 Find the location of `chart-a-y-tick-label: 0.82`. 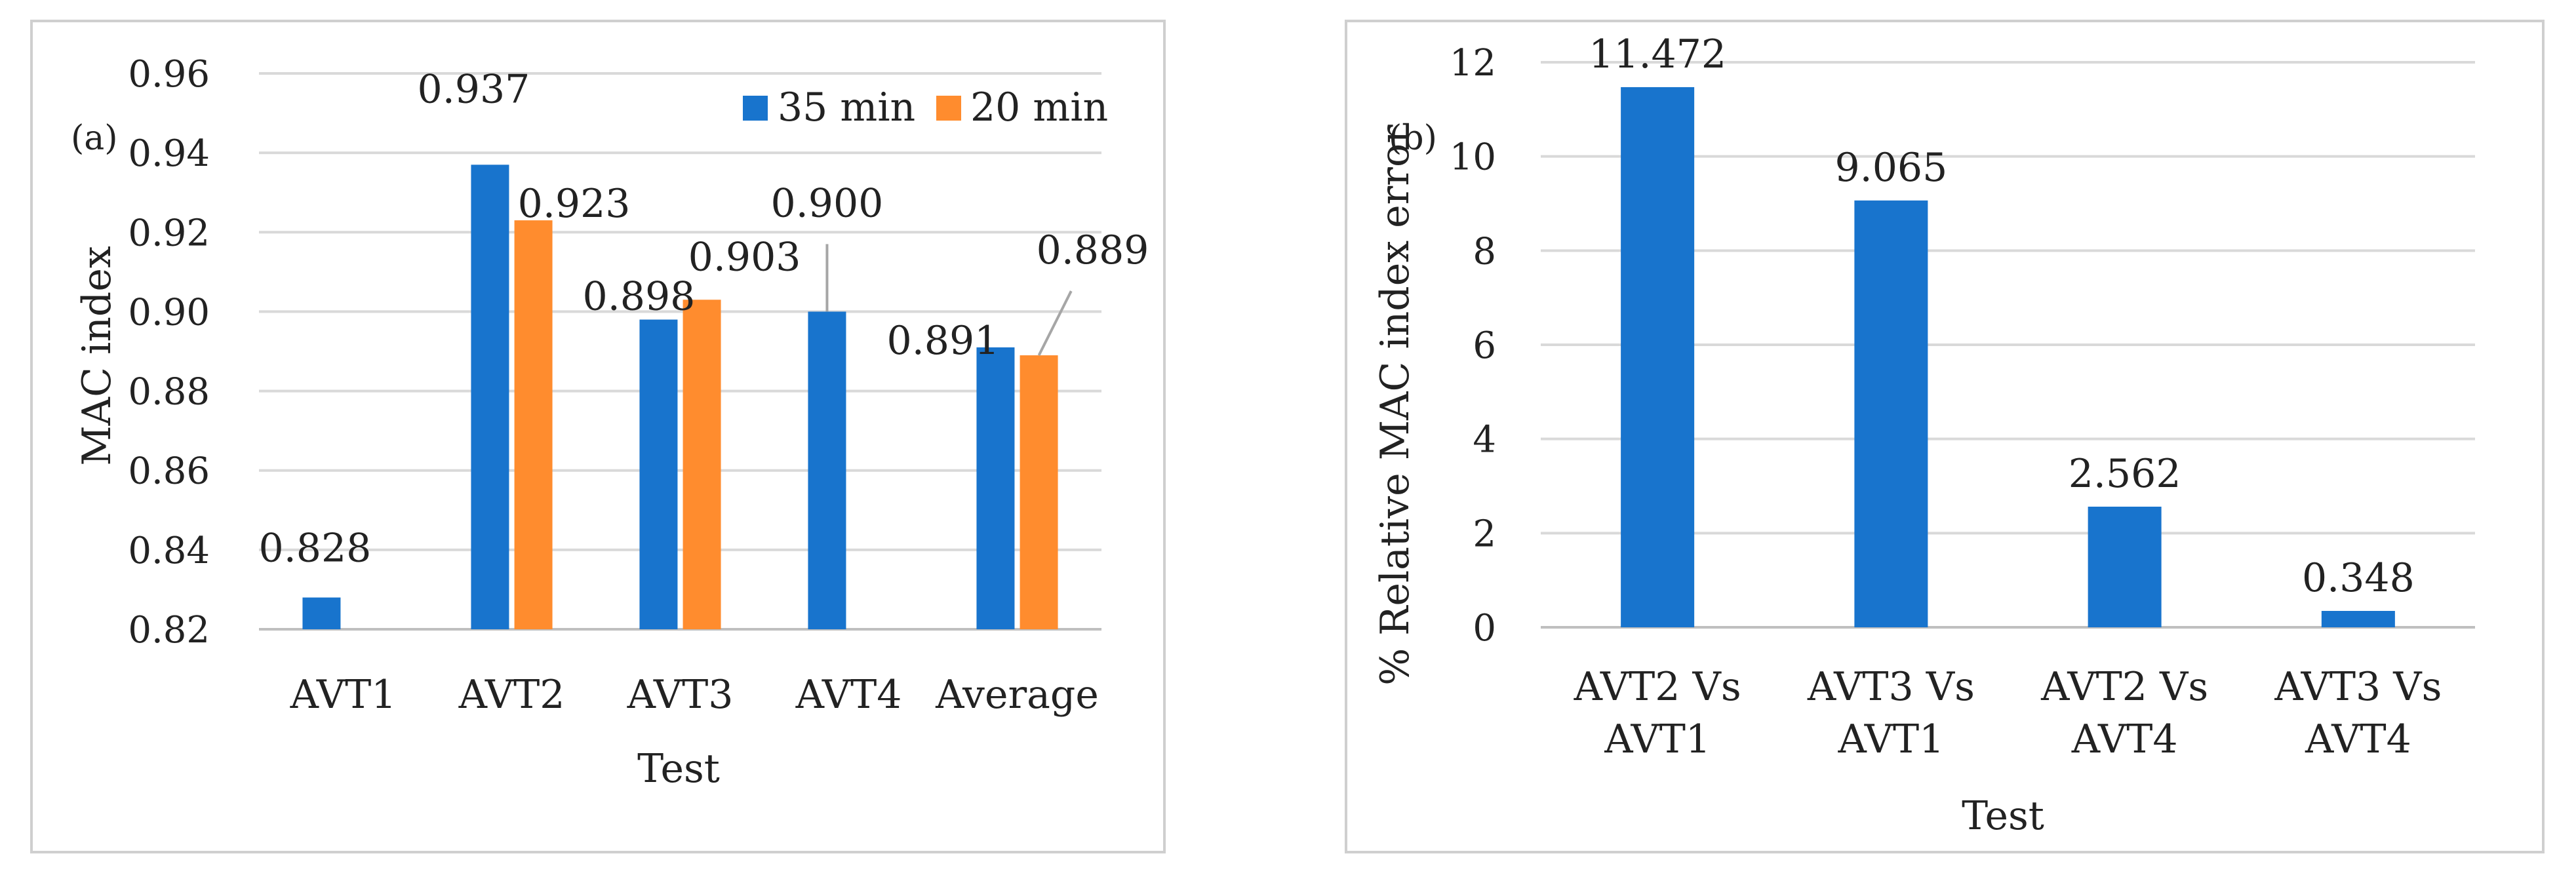

chart-a-y-tick-label: 0.82 is located at coordinates (169, 630).